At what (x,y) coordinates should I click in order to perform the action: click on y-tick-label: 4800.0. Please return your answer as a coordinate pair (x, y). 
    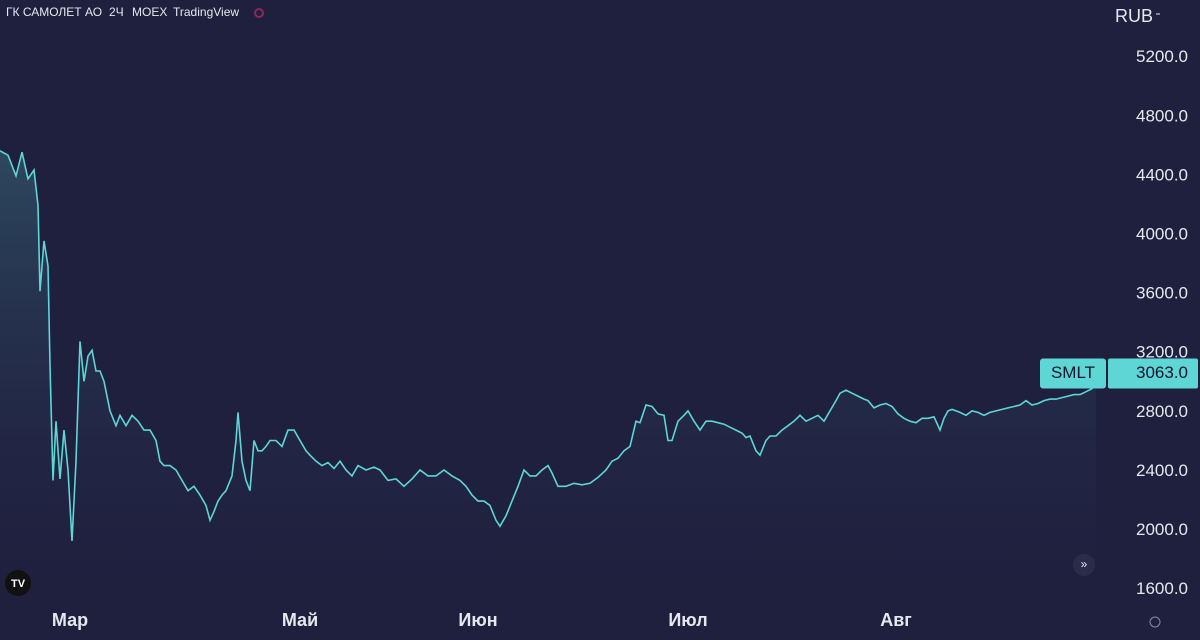
    Looking at the image, I should click on (1162, 115).